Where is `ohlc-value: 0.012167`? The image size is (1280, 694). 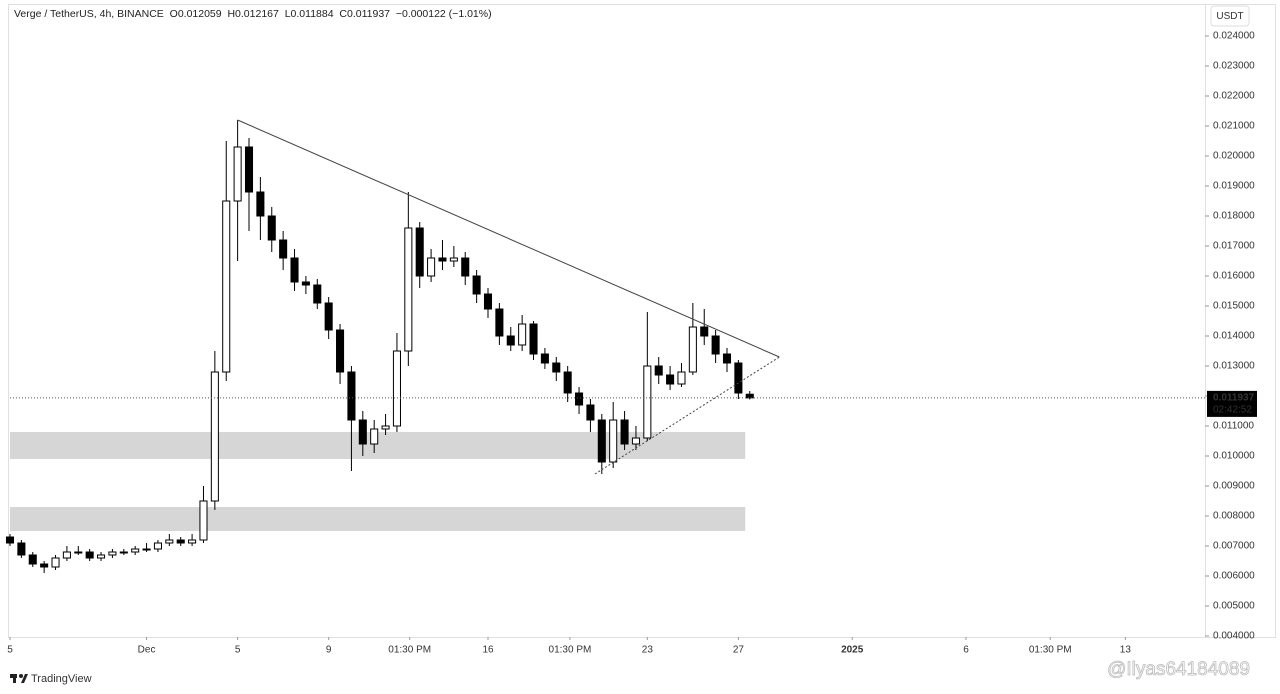 ohlc-value: 0.012167 is located at coordinates (257, 14).